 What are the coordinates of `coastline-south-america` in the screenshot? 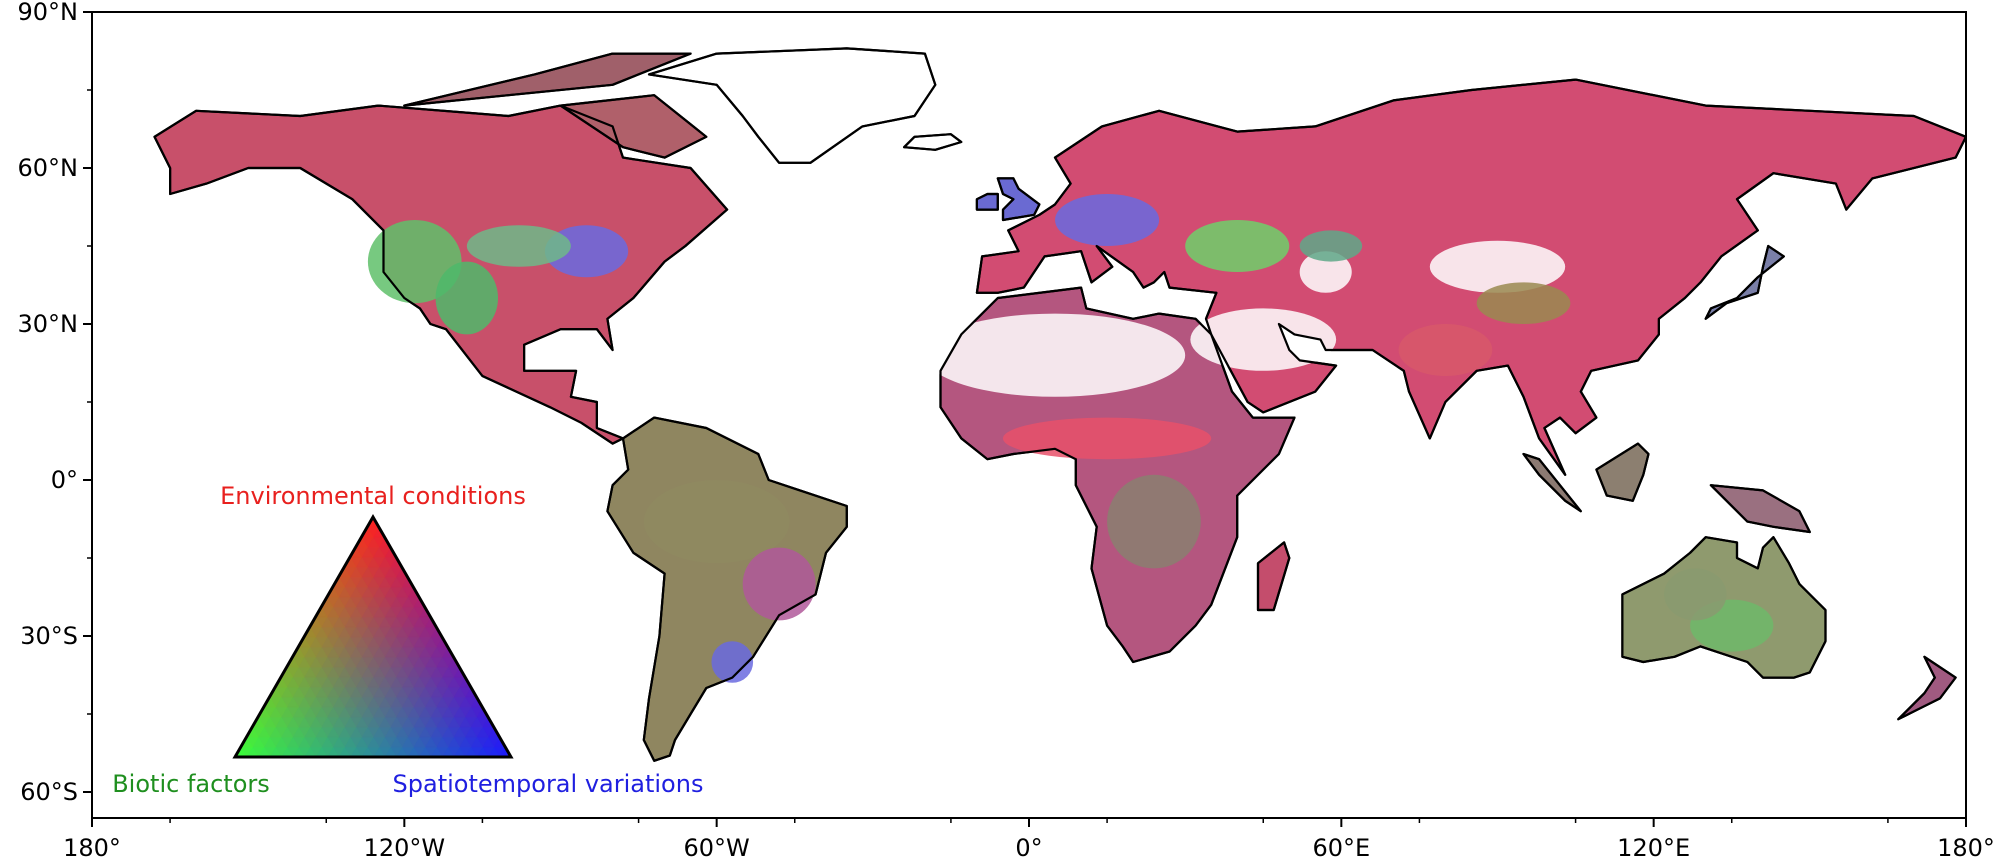 It's located at (727, 589).